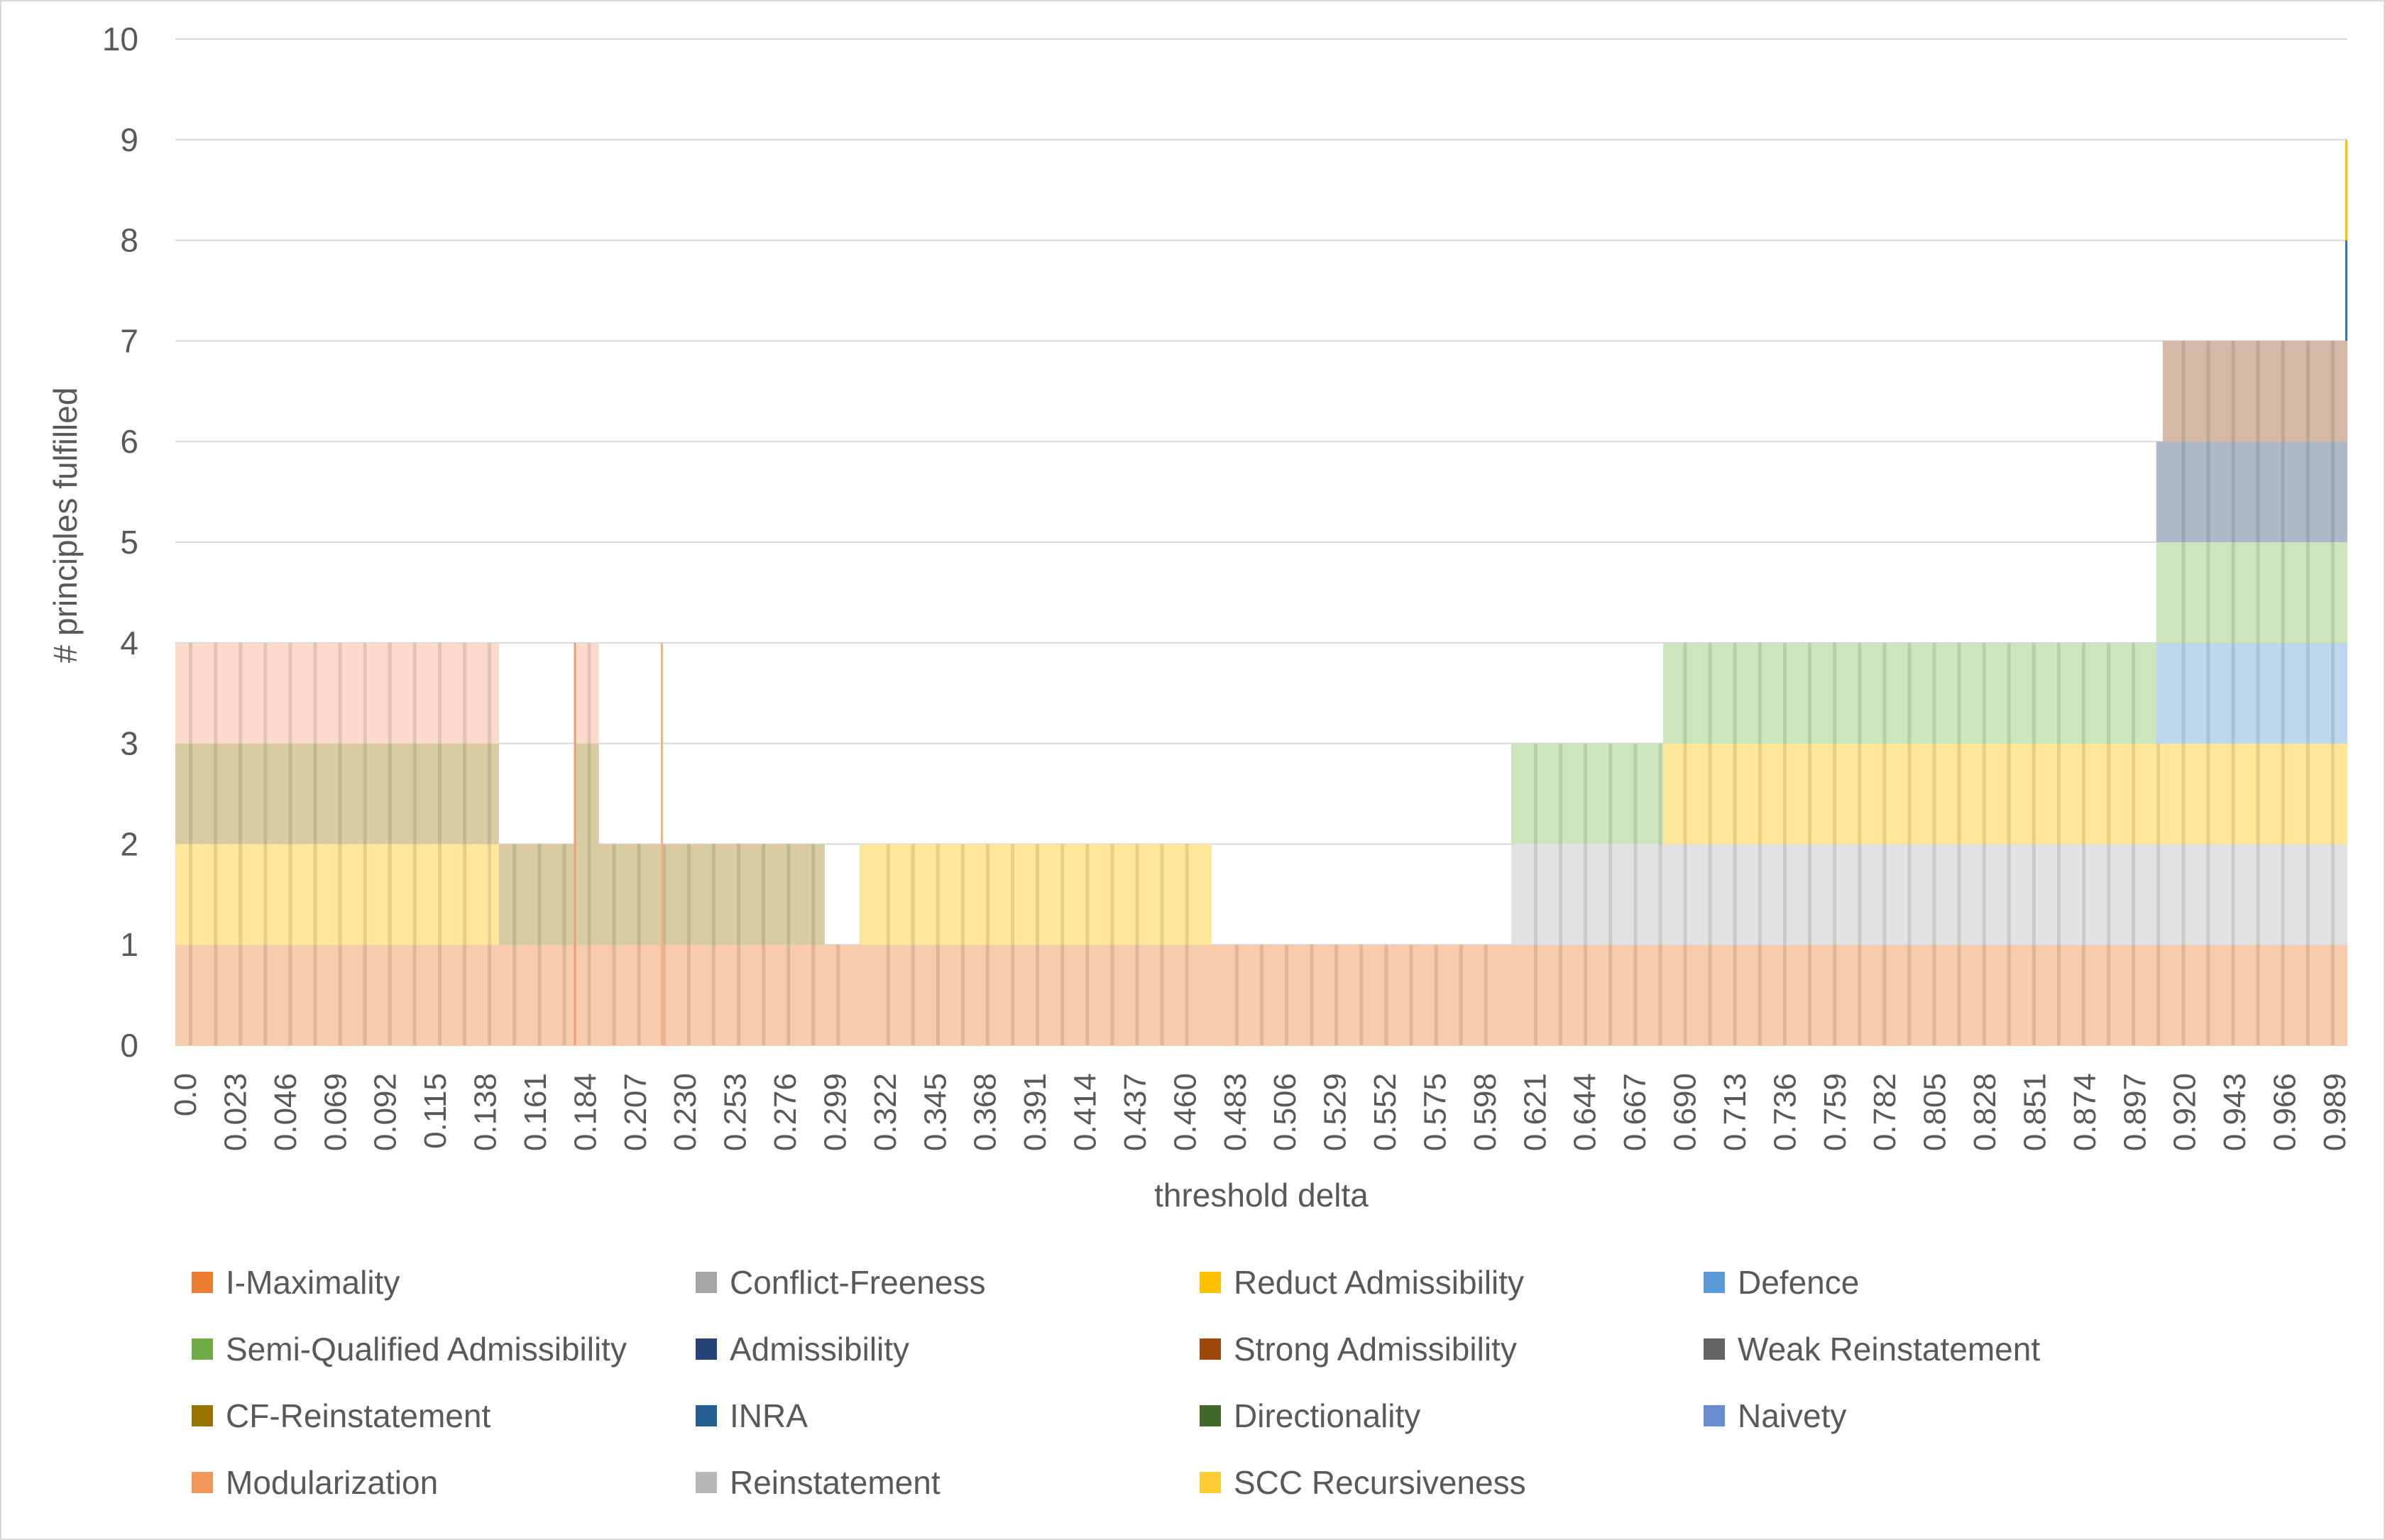 The height and width of the screenshot is (1540, 2385). Describe the element at coordinates (618, 844) in the screenshot. I see `spikes` at that location.